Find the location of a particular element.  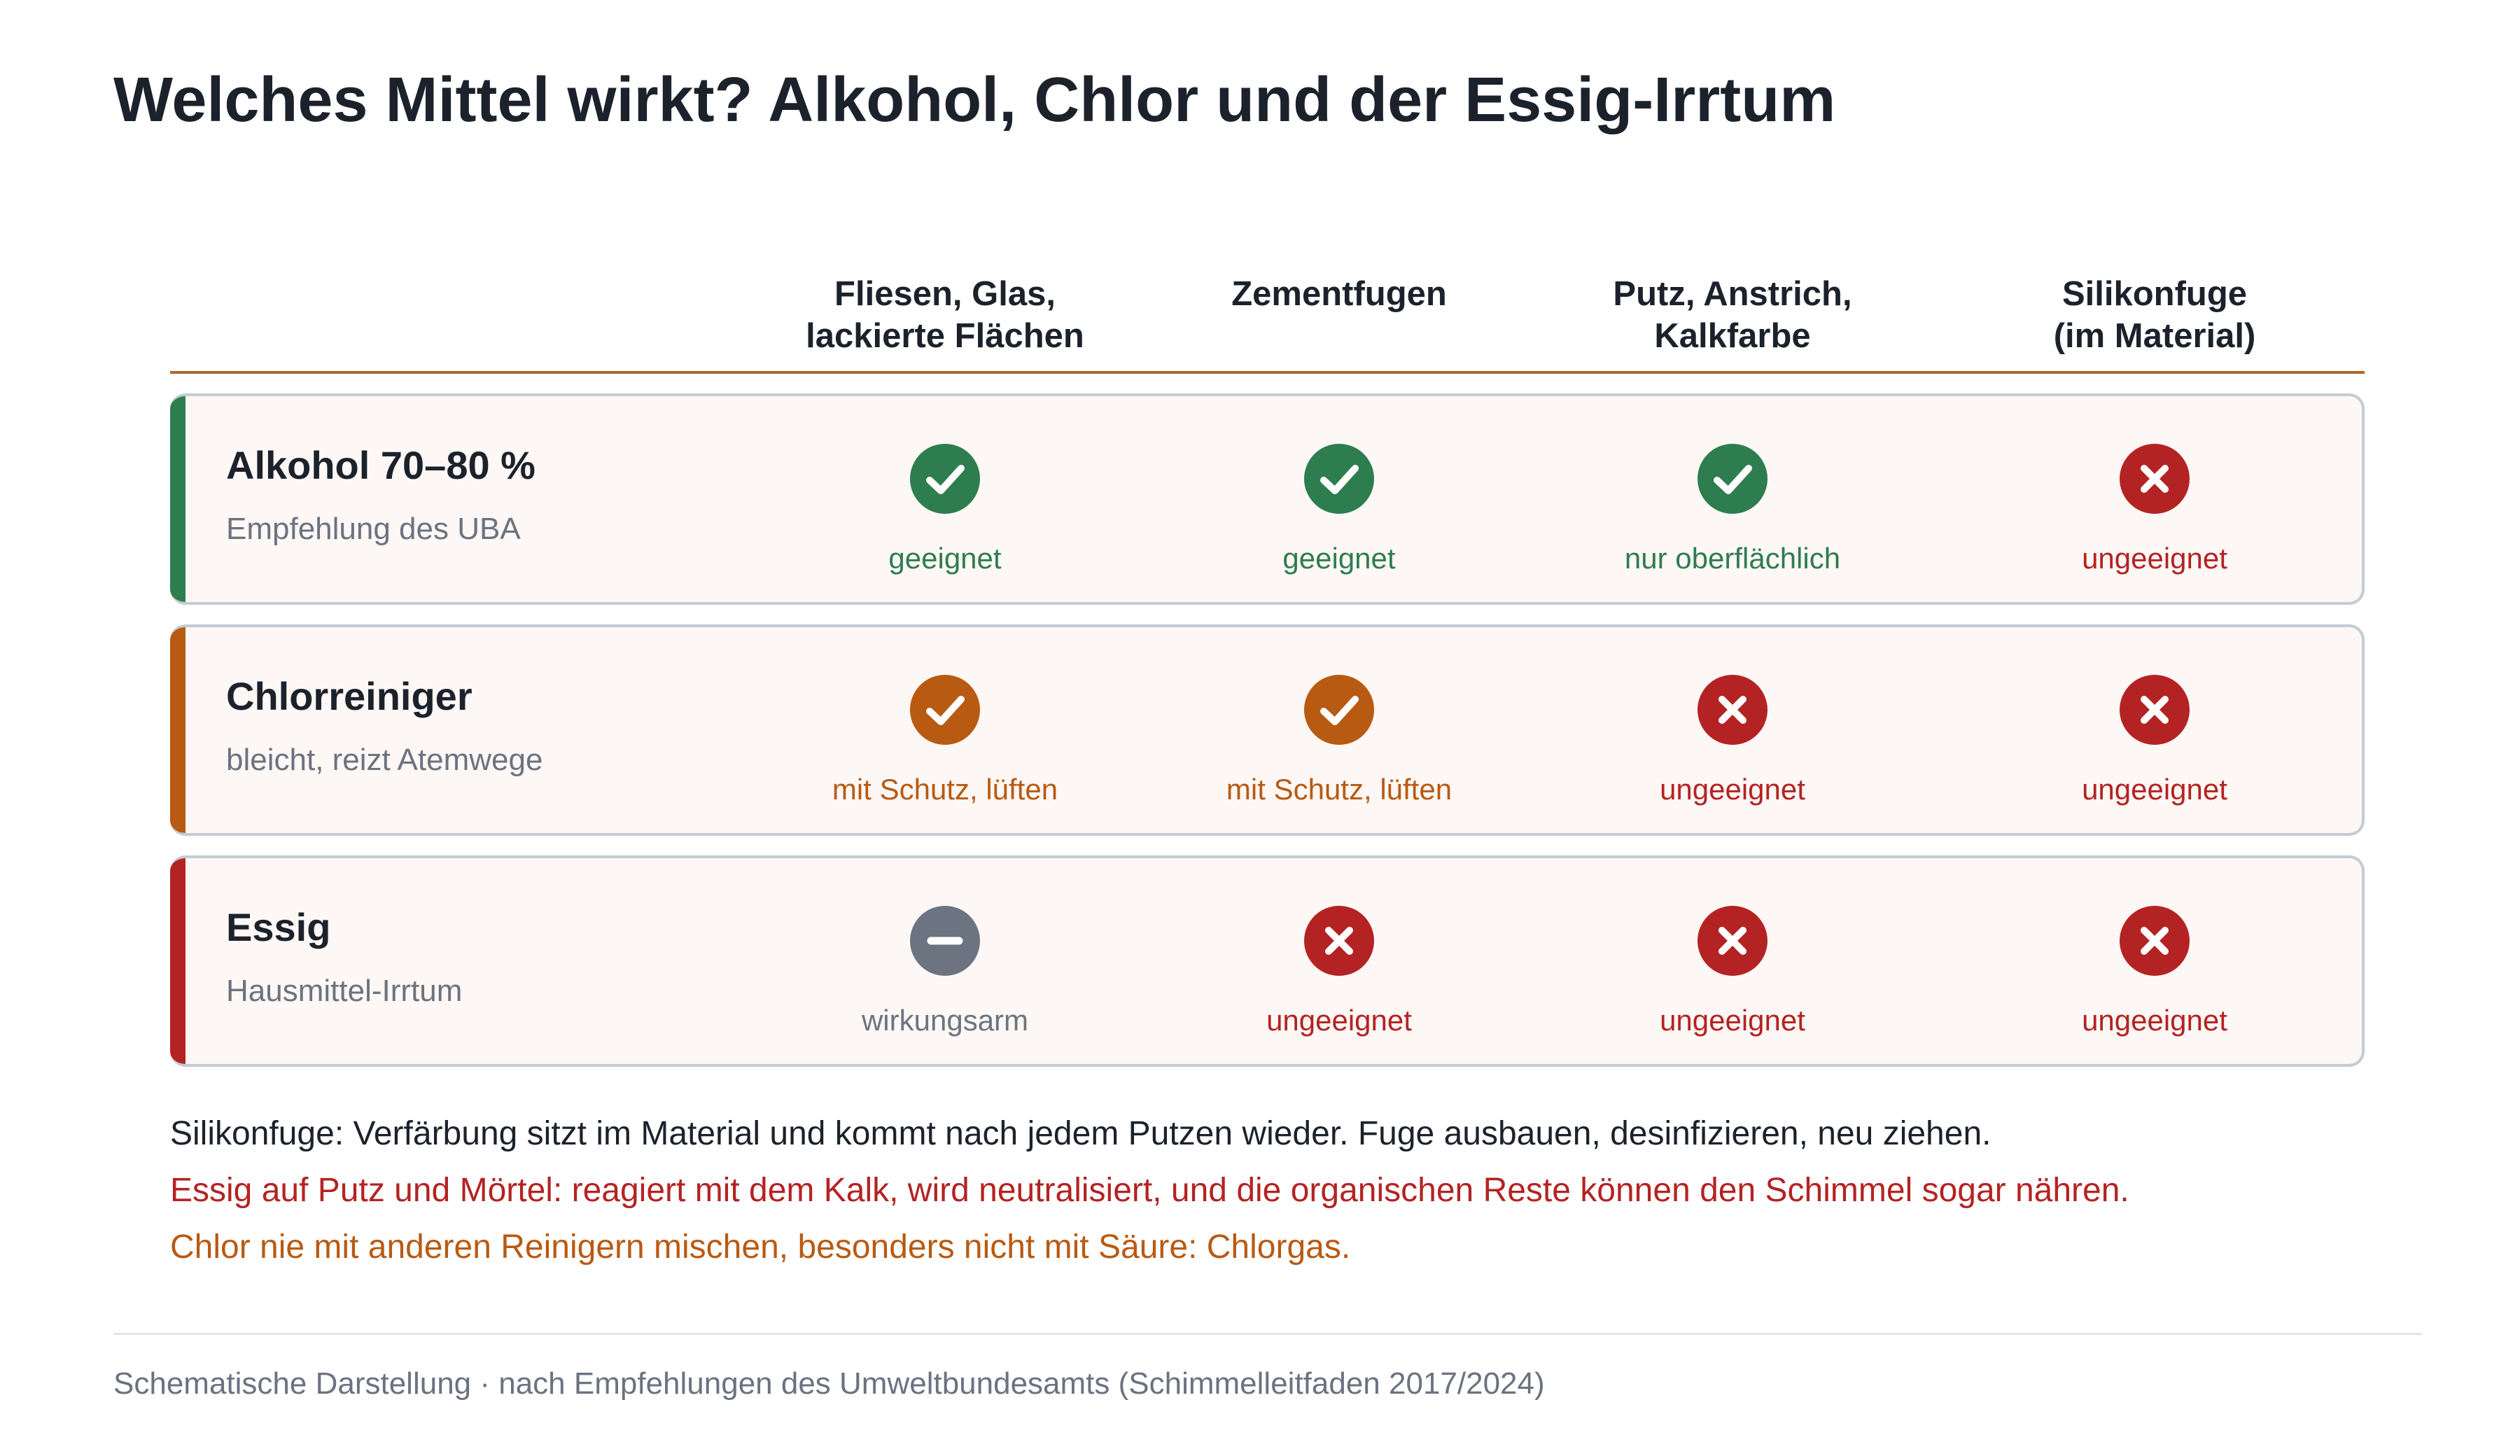

row-label: Alkohol 70–80 % is located at coordinates (381, 465).